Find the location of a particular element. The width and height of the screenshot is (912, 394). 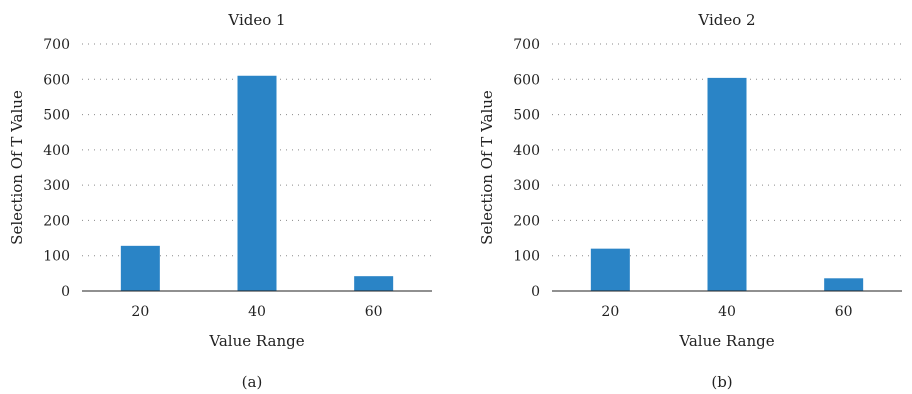

chart-title: Video 1 is located at coordinates (256, 20).